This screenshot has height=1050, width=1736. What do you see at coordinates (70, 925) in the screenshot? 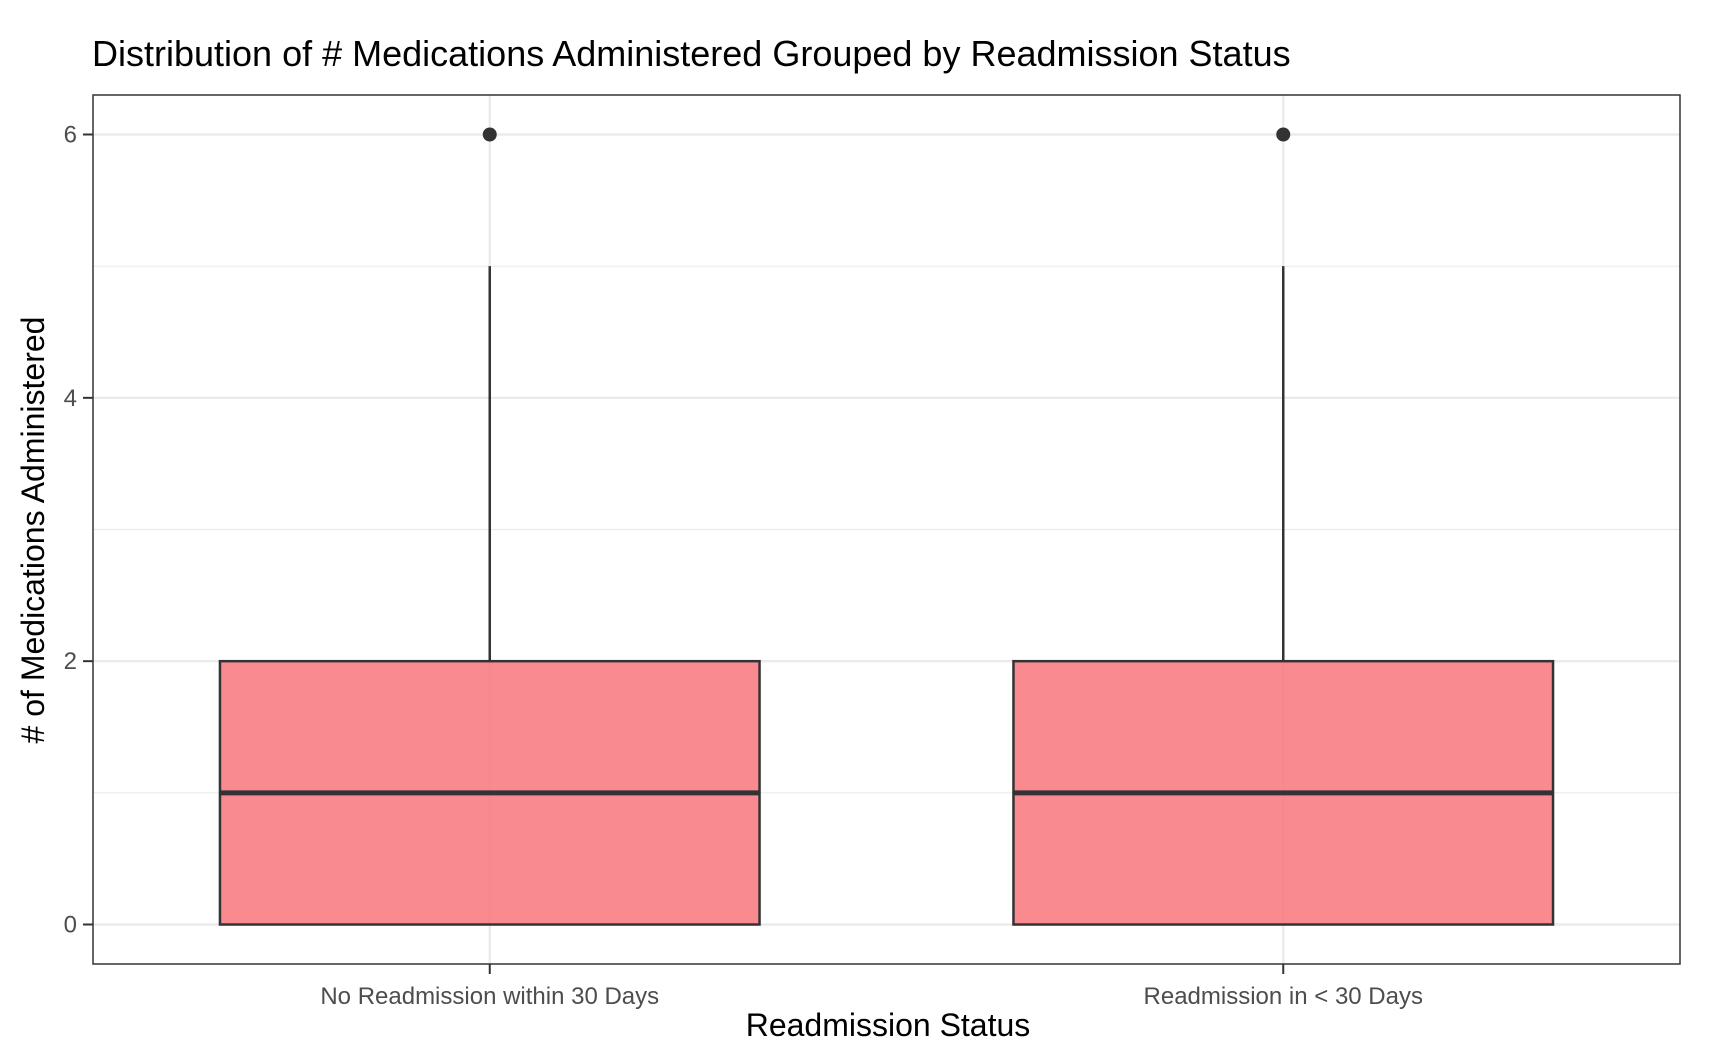
I see `y-tick-label: 0` at bounding box center [70, 925].